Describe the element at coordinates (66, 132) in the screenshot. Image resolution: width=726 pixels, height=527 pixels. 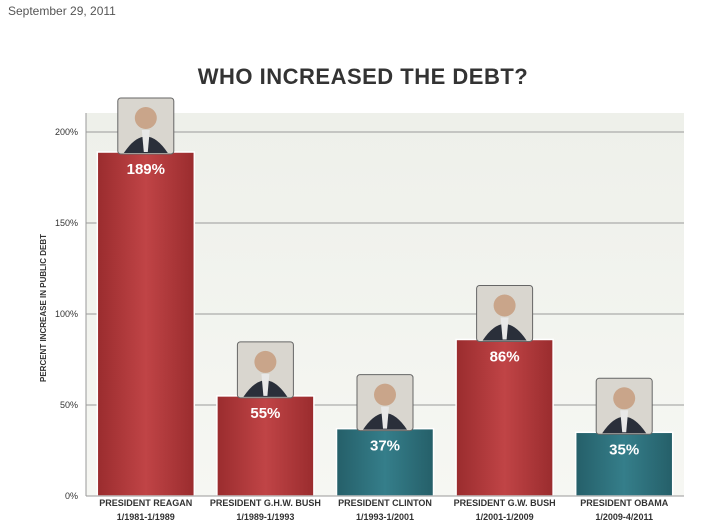
I see `y-tick-label: 200%` at that location.